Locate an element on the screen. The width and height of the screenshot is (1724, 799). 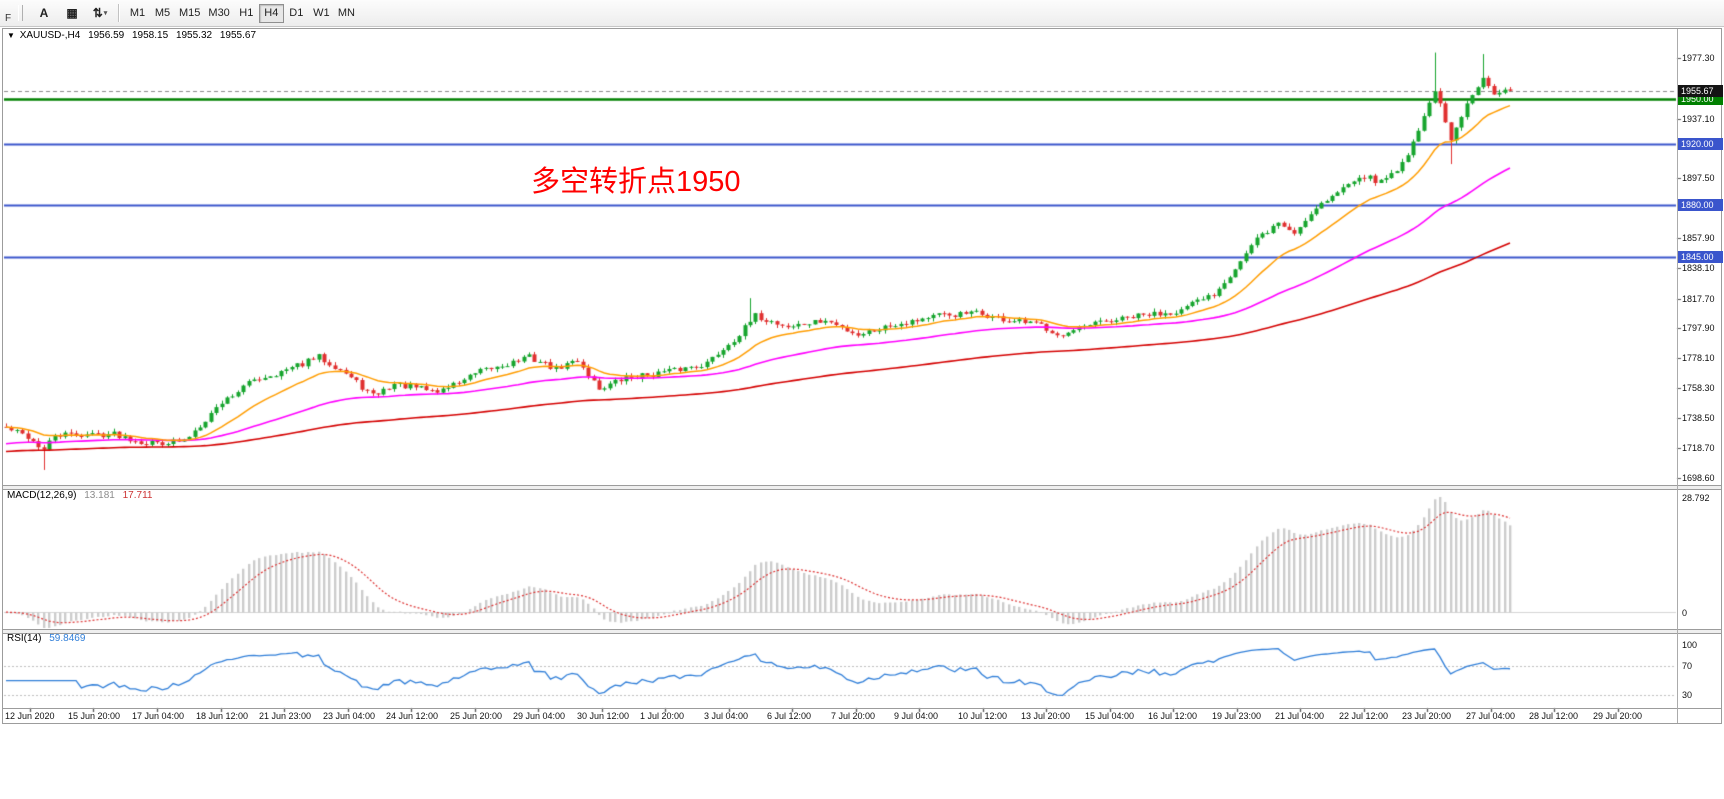
time-axis-label: 7 Jul 20:00 is located at coordinates (853, 716).